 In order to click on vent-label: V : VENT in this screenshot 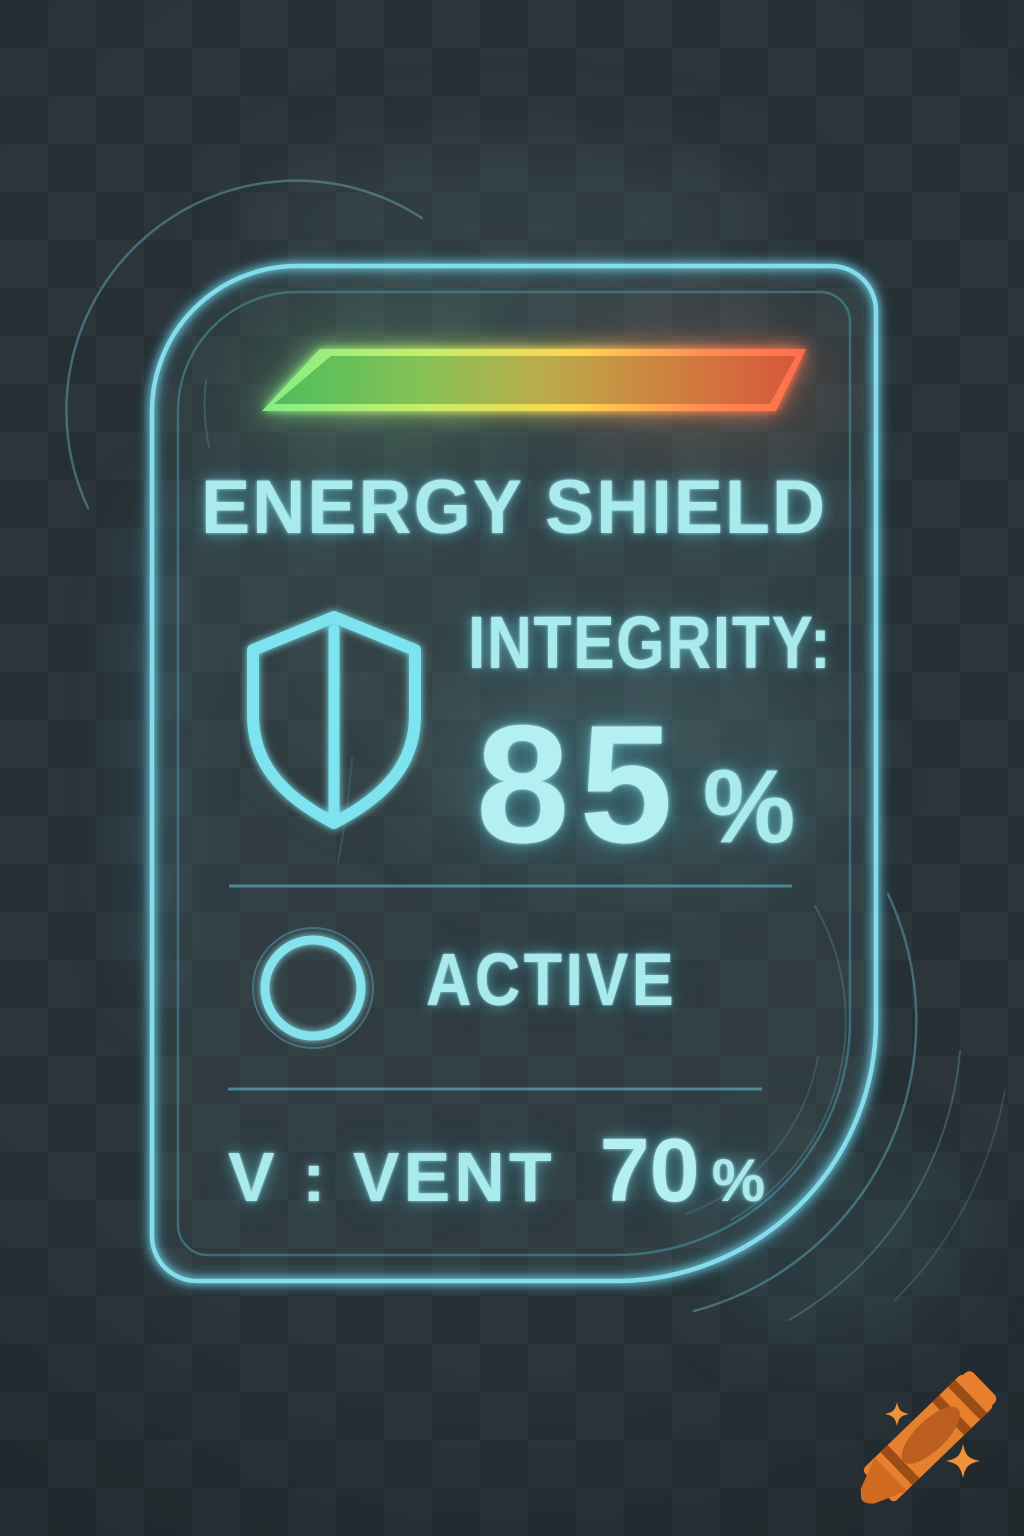, I will do `click(392, 1177)`.